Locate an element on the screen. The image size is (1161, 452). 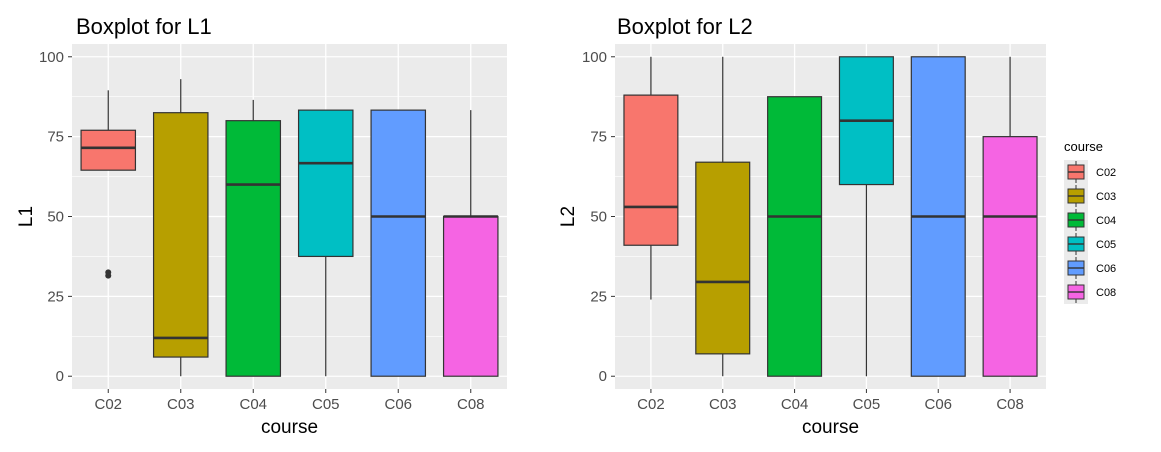
y-axis-label: L2 is located at coordinates (568, 216).